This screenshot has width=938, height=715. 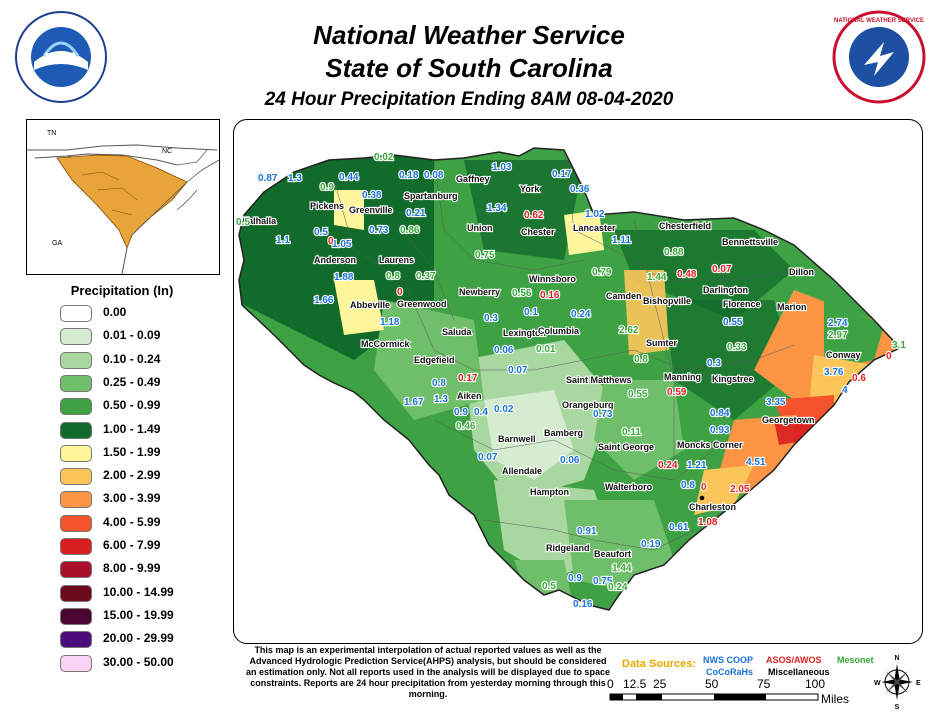 I want to click on scale-tick-5: 100, so click(x=815, y=684).